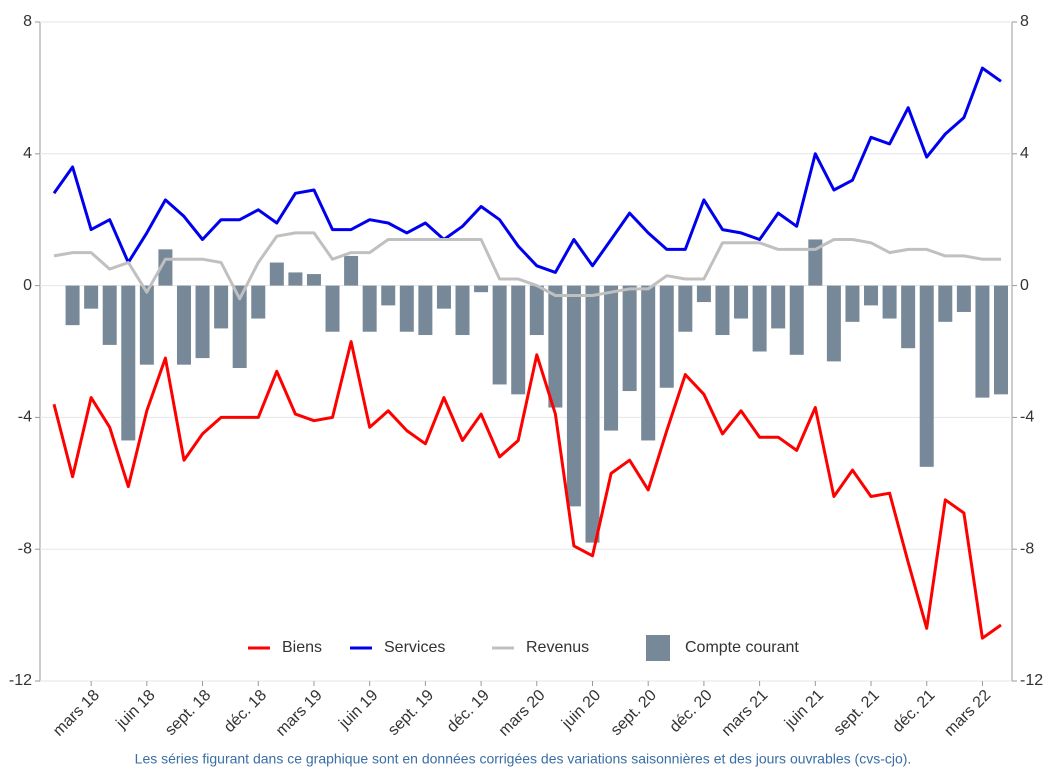 This screenshot has height=774, width=1047. I want to click on x-tick-label: mars 18, so click(76, 713).